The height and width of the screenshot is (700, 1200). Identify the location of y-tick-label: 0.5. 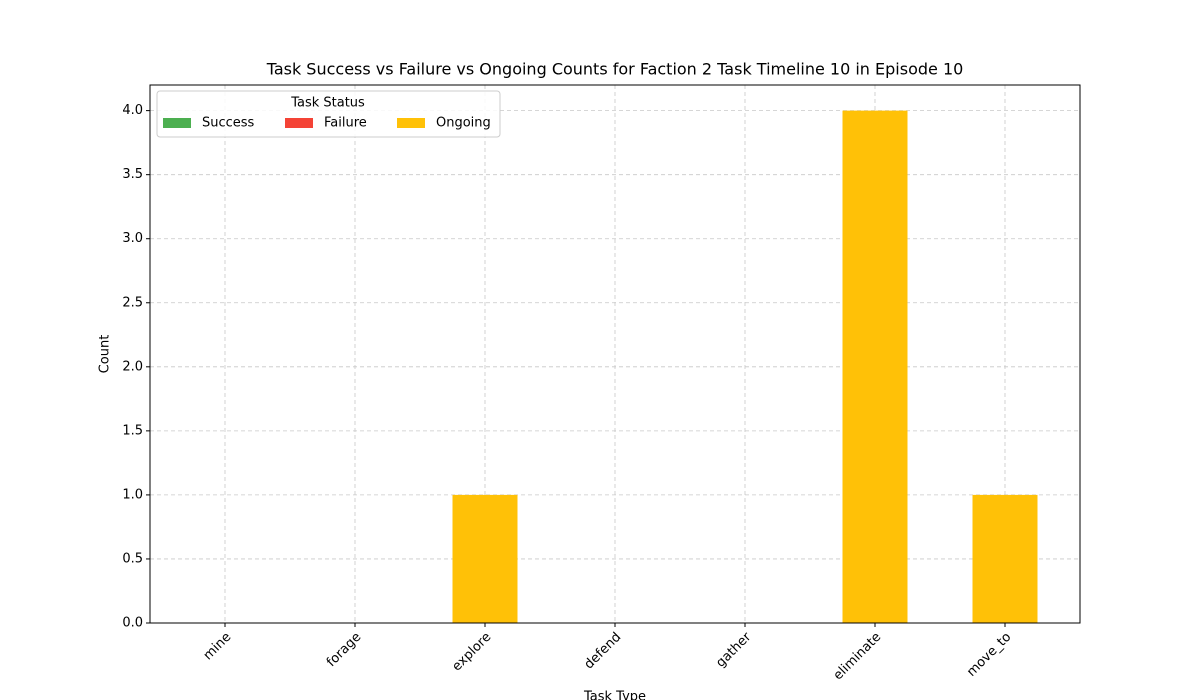
(132, 558).